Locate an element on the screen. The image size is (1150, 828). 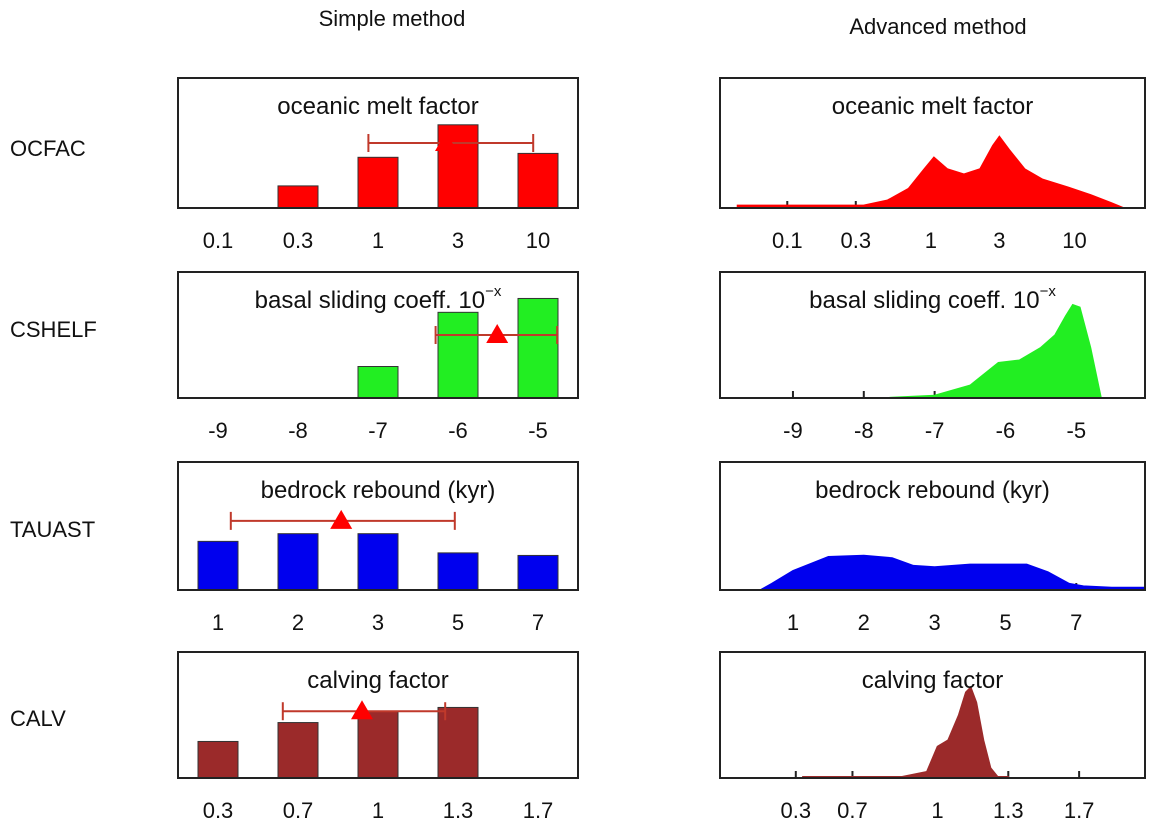
row-label: CALV is located at coordinates (38, 718).